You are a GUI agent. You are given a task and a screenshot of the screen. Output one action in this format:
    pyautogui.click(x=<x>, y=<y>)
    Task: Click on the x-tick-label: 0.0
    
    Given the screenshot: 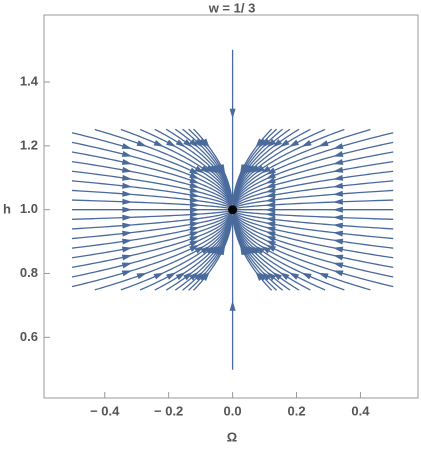 What is the action you would take?
    pyautogui.click(x=233, y=410)
    